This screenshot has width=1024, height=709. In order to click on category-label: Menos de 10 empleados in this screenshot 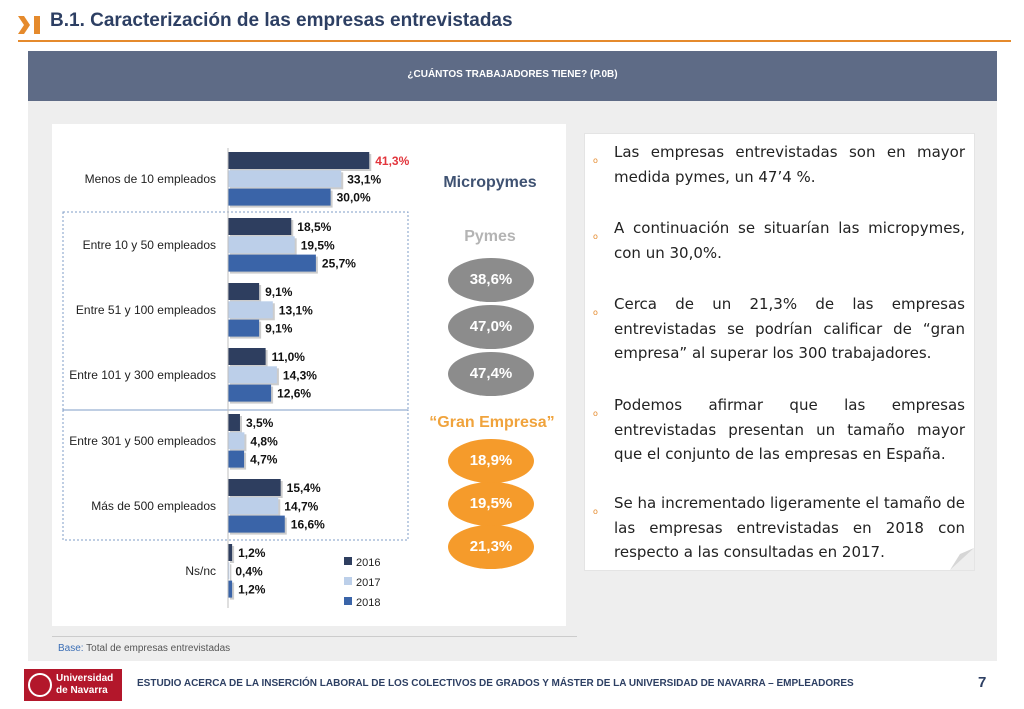, I will do `click(150, 179)`.